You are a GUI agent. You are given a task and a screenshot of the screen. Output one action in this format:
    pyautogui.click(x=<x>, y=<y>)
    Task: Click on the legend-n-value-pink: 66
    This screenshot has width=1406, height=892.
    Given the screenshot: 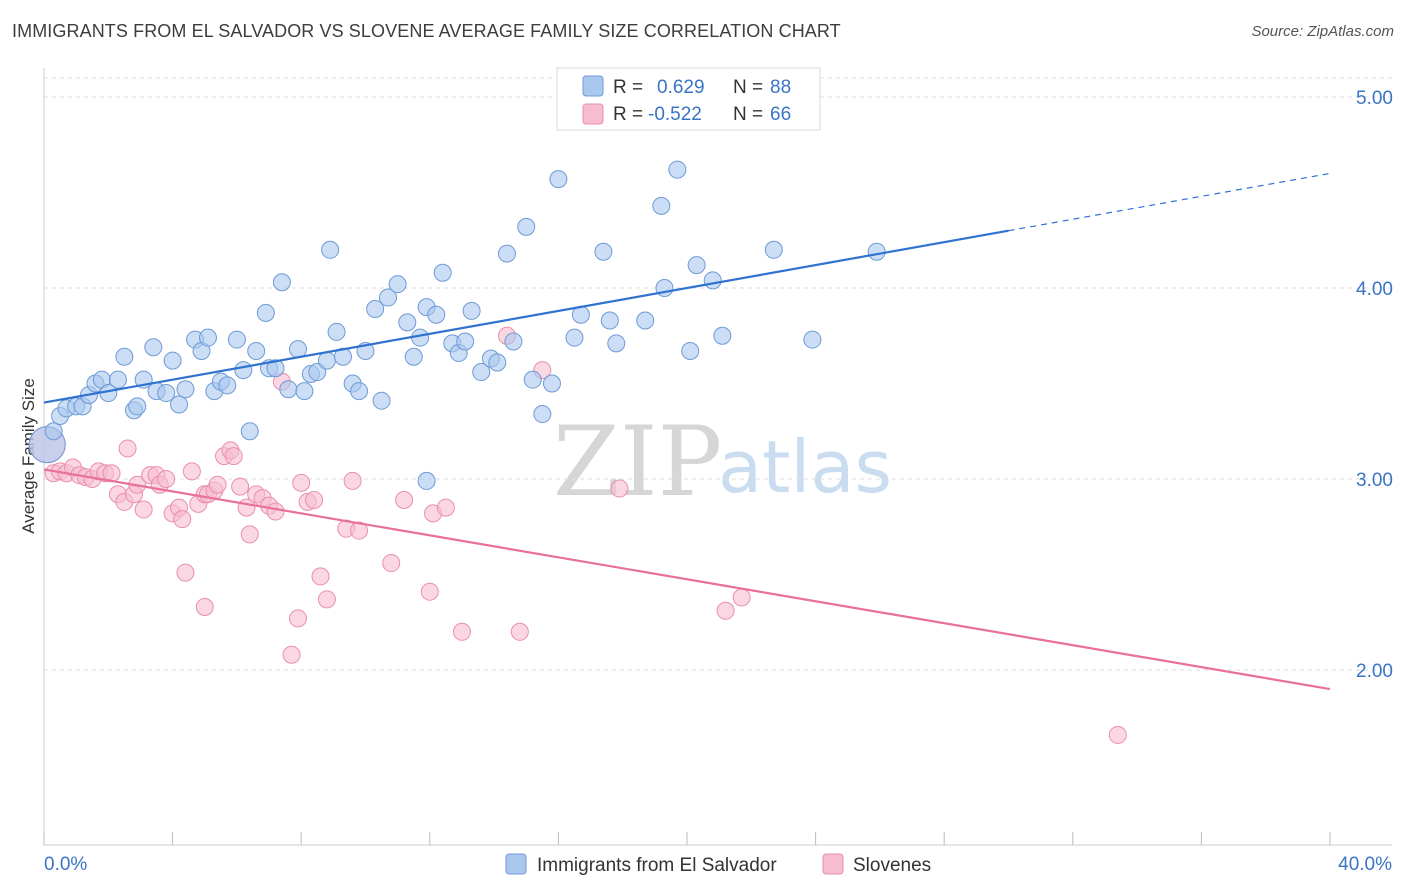 What is the action you would take?
    pyautogui.click(x=780, y=114)
    